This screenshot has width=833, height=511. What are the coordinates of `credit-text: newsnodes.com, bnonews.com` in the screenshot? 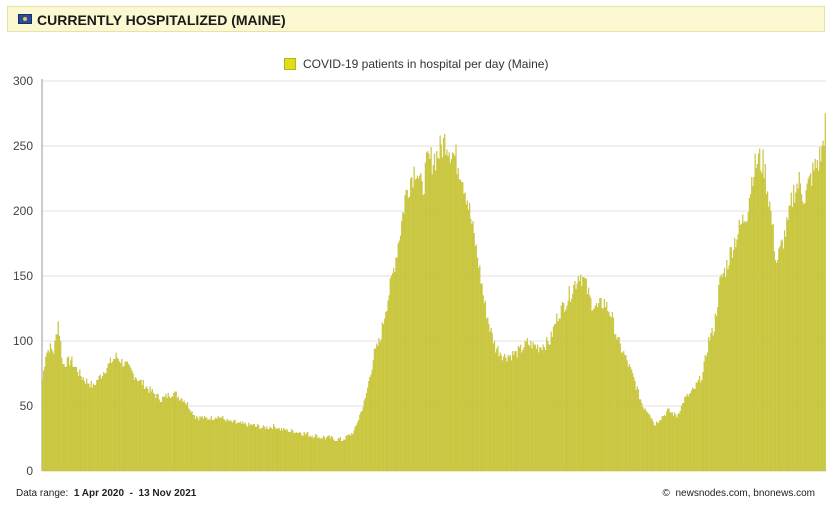 It's located at (745, 493).